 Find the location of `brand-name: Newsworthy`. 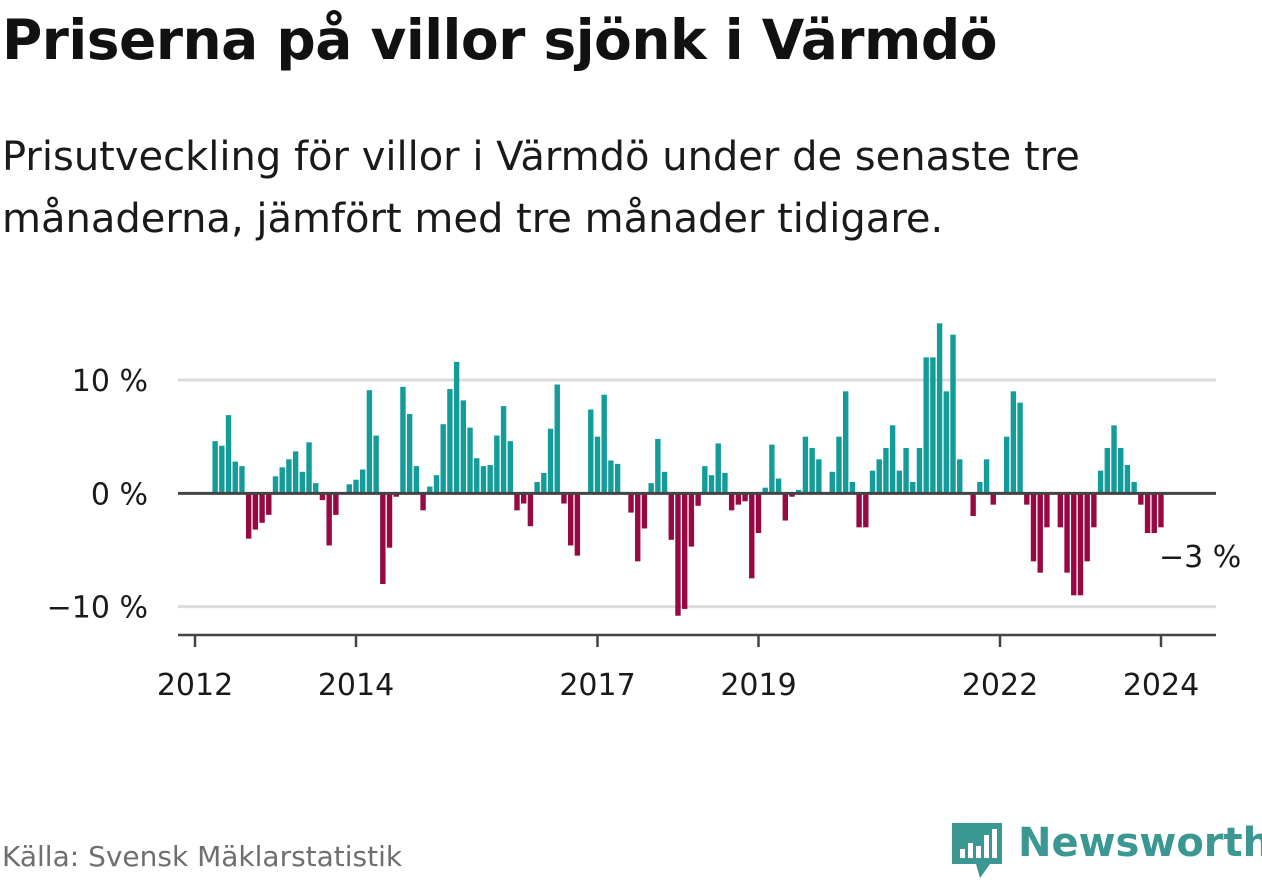

brand-name: Newsworthy is located at coordinates (1140, 843).